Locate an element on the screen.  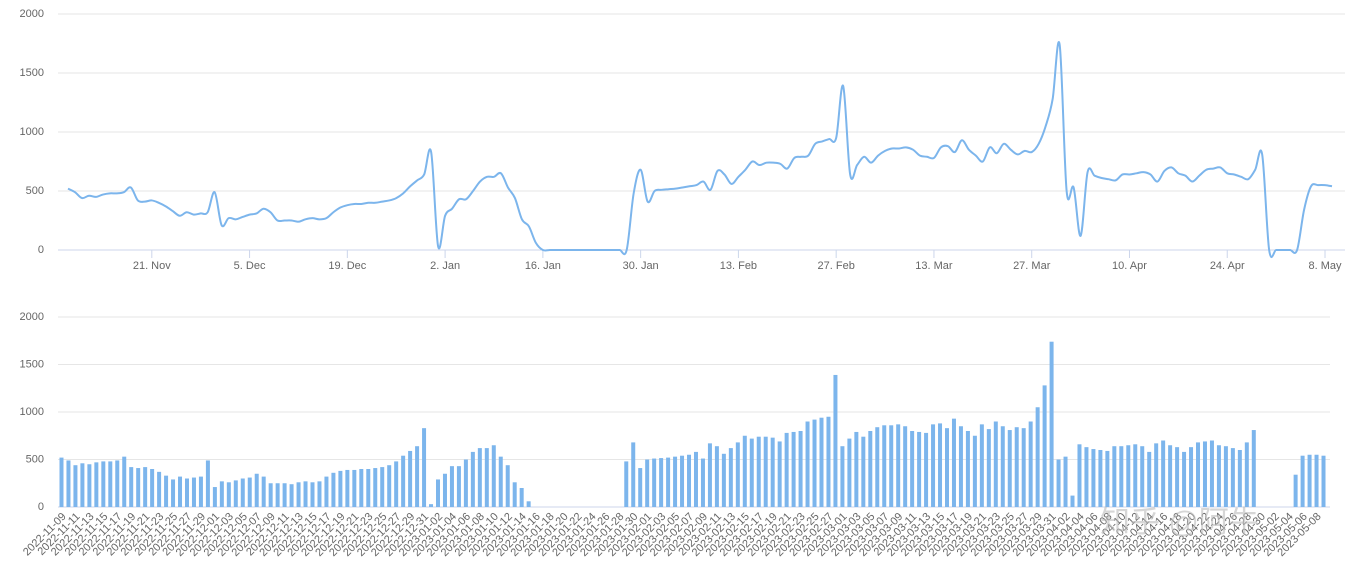
y-tick-label: 2000 is located at coordinates (32, 14).